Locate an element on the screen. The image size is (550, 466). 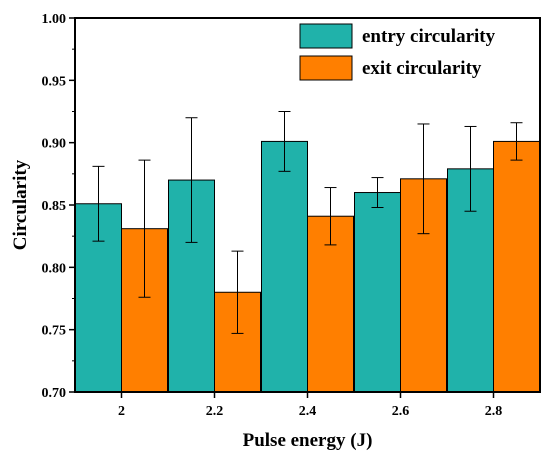
y-tick-label: 0.95 is located at coordinates (54, 81).